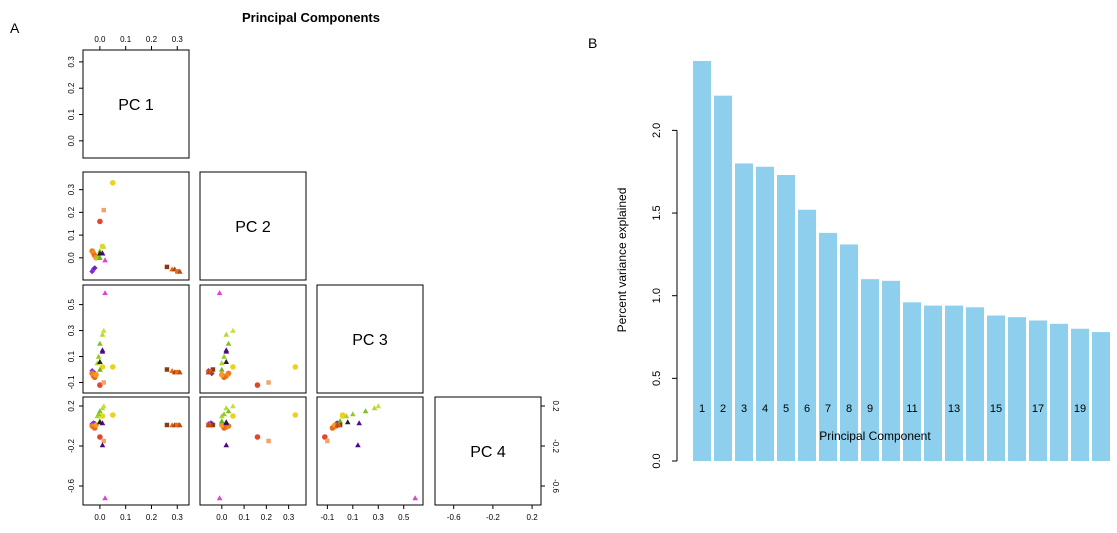  I want to click on bar-x-tick-label: 15, so click(996, 409).